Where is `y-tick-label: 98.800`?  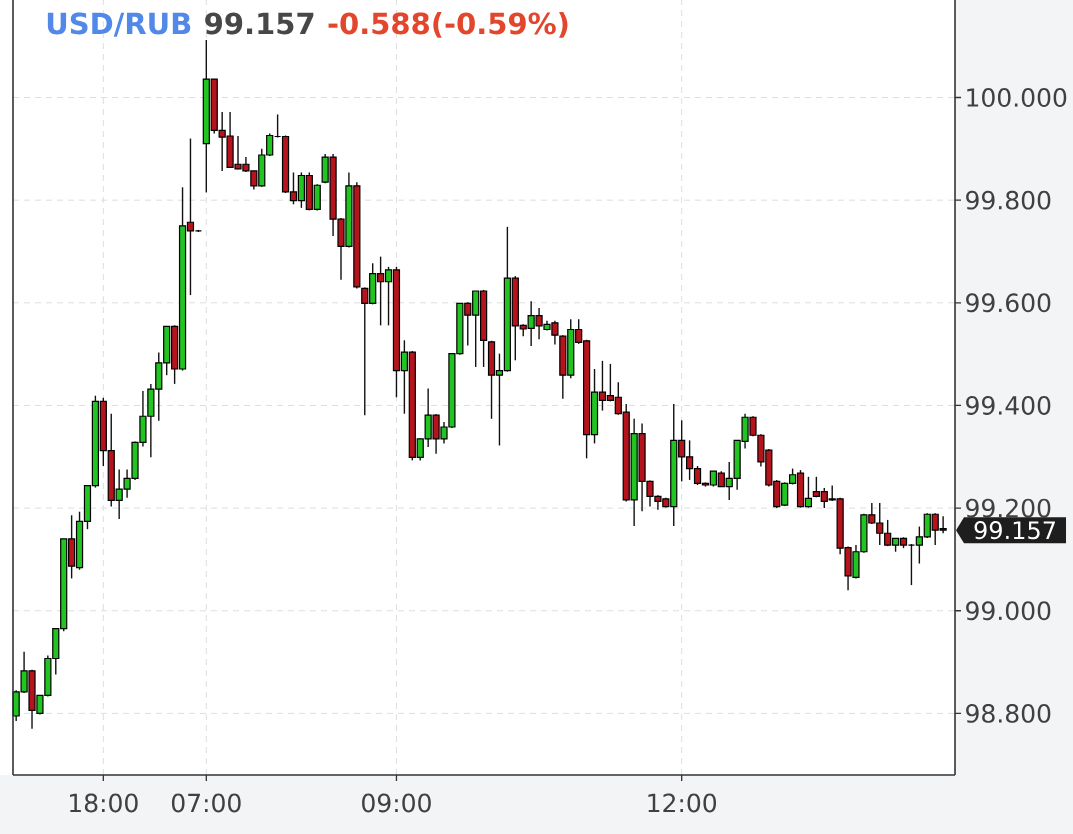
y-tick-label: 98.800 is located at coordinates (1008, 713).